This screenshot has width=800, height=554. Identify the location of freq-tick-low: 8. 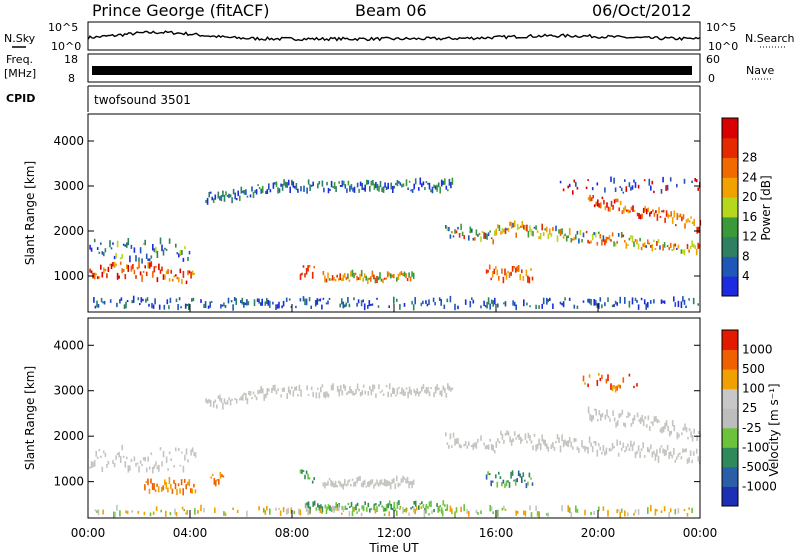
(71, 78).